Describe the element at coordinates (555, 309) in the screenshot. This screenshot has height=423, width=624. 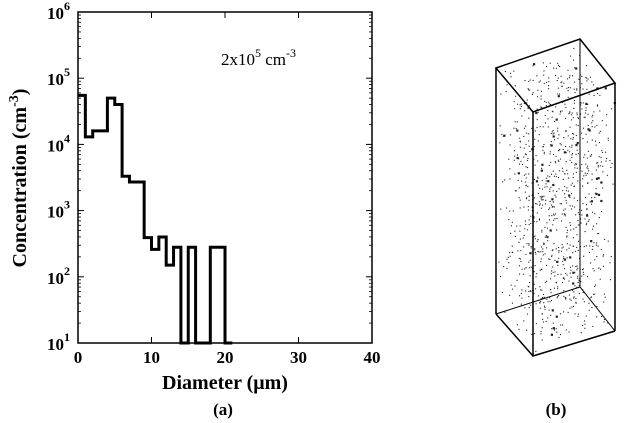
I see `box-bottom-back` at that location.